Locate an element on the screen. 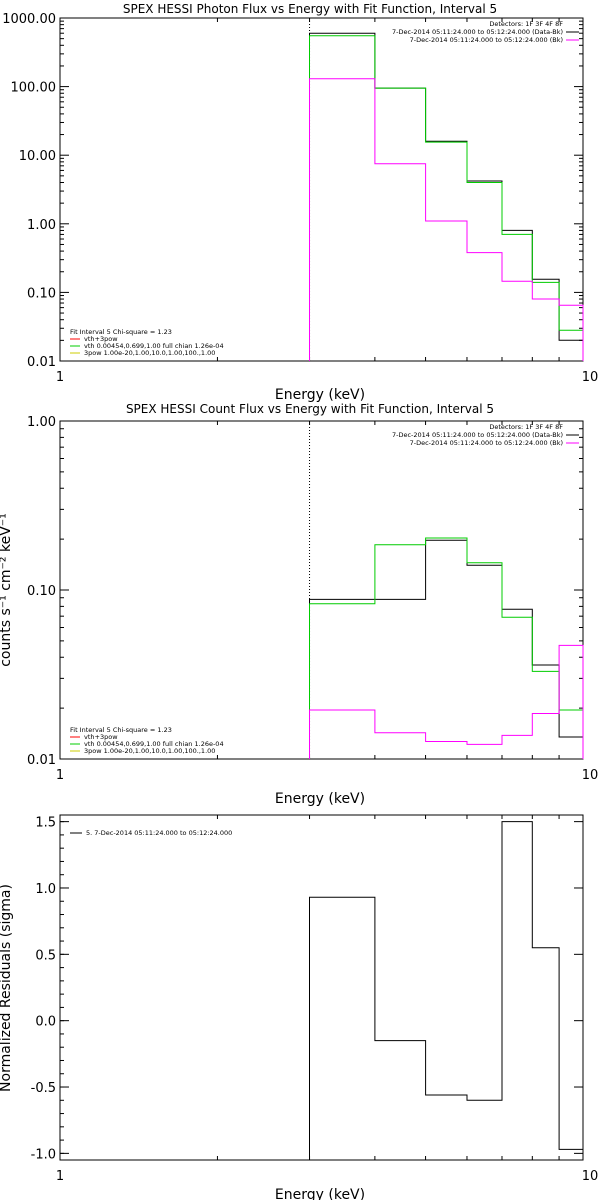 The width and height of the screenshot is (600, 1200). count-flux-series is located at coordinates (446, 590).